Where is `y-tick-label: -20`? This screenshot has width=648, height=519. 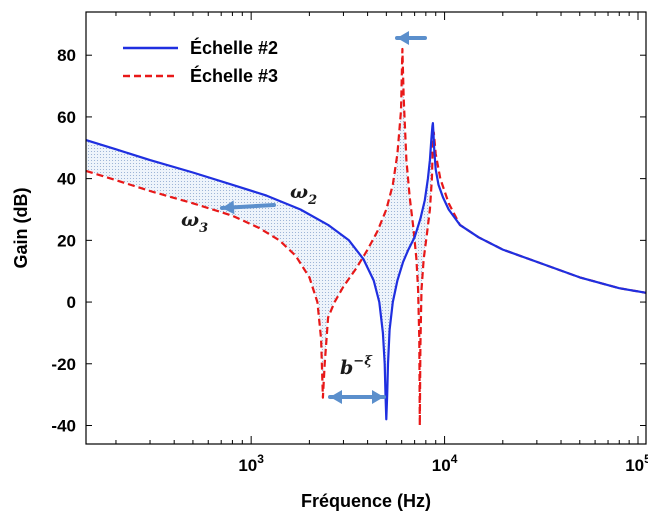 y-tick-label: -20 is located at coordinates (63, 364).